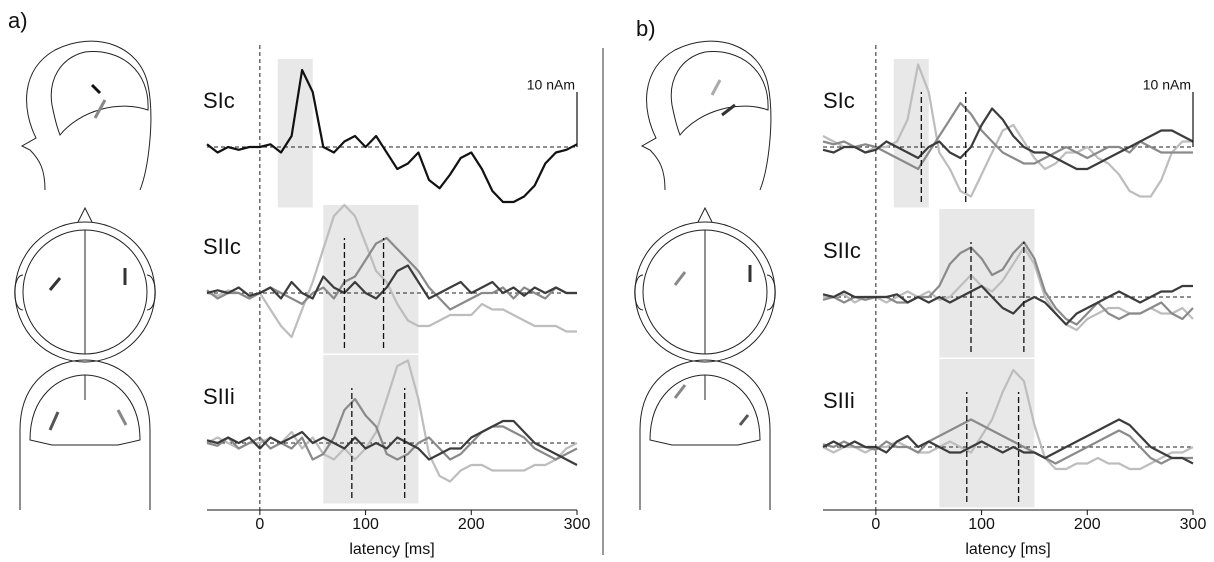  What do you see at coordinates (18, 20) in the screenshot?
I see `panel-label: a)` at bounding box center [18, 20].